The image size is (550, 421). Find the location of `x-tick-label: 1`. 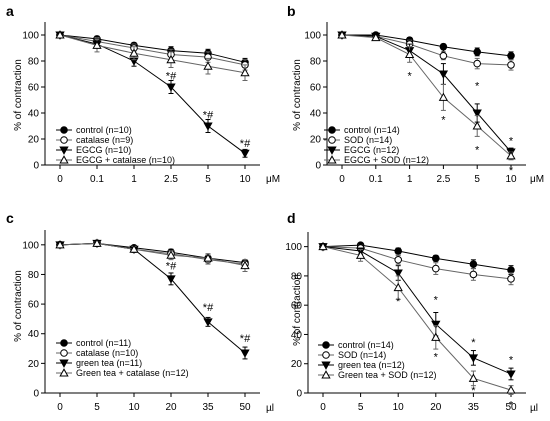

x-tick-label: 1 is located at coordinates (410, 179).